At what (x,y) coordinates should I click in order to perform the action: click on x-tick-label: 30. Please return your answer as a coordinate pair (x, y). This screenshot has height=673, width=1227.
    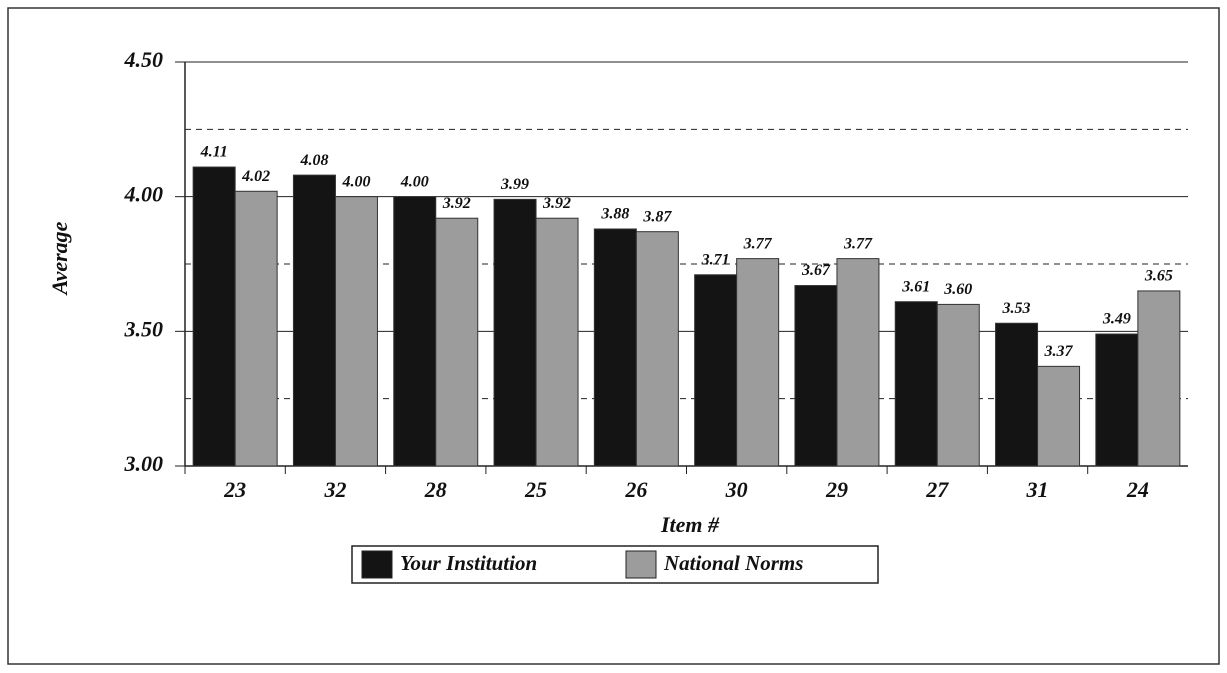
    Looking at the image, I should click on (736, 489).